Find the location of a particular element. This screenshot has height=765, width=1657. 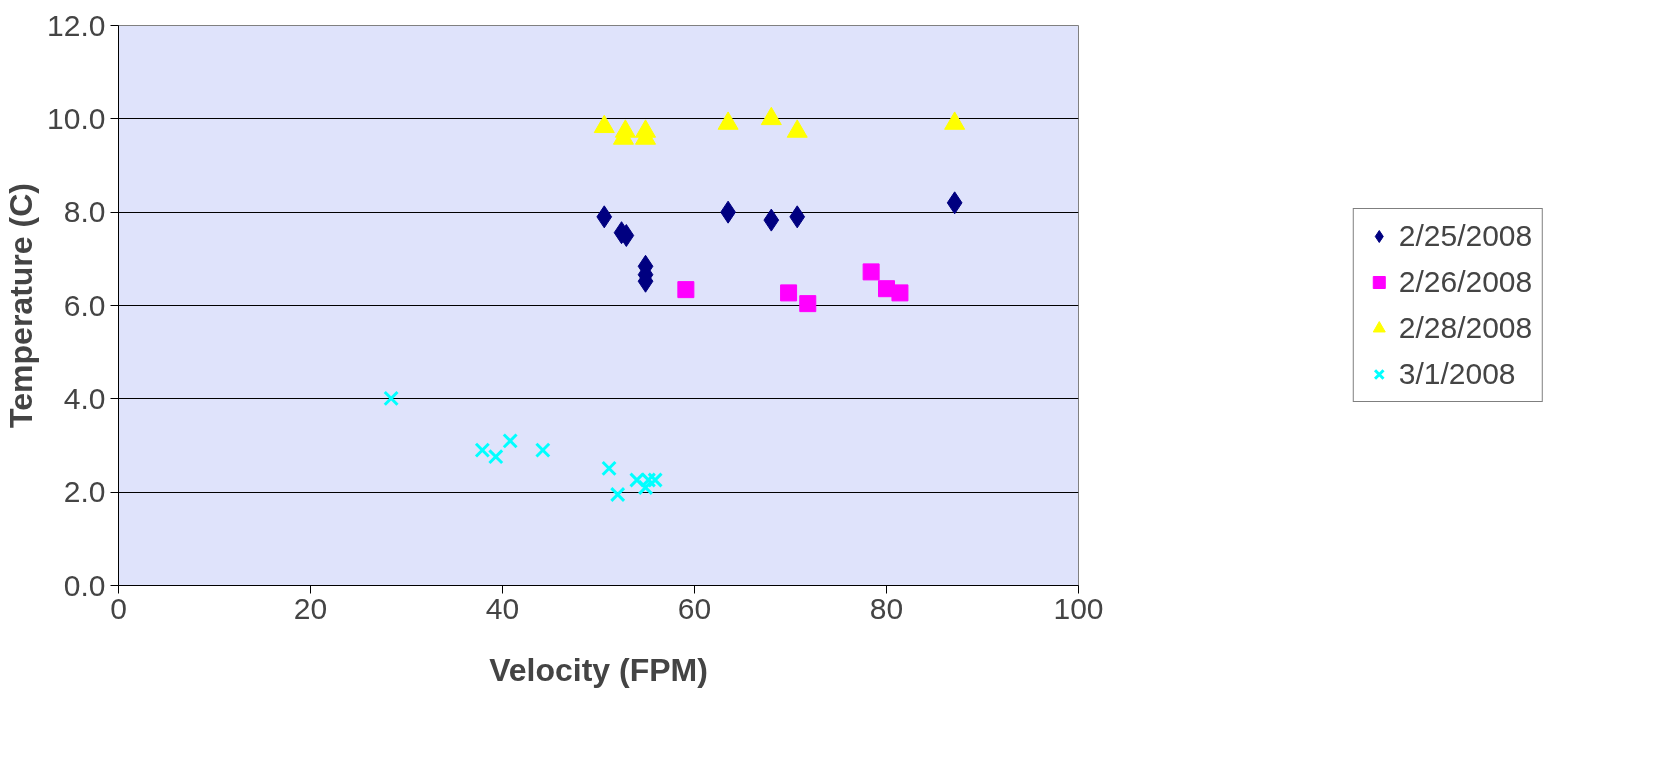

y-tick-label: 6.0 is located at coordinates (84, 305).